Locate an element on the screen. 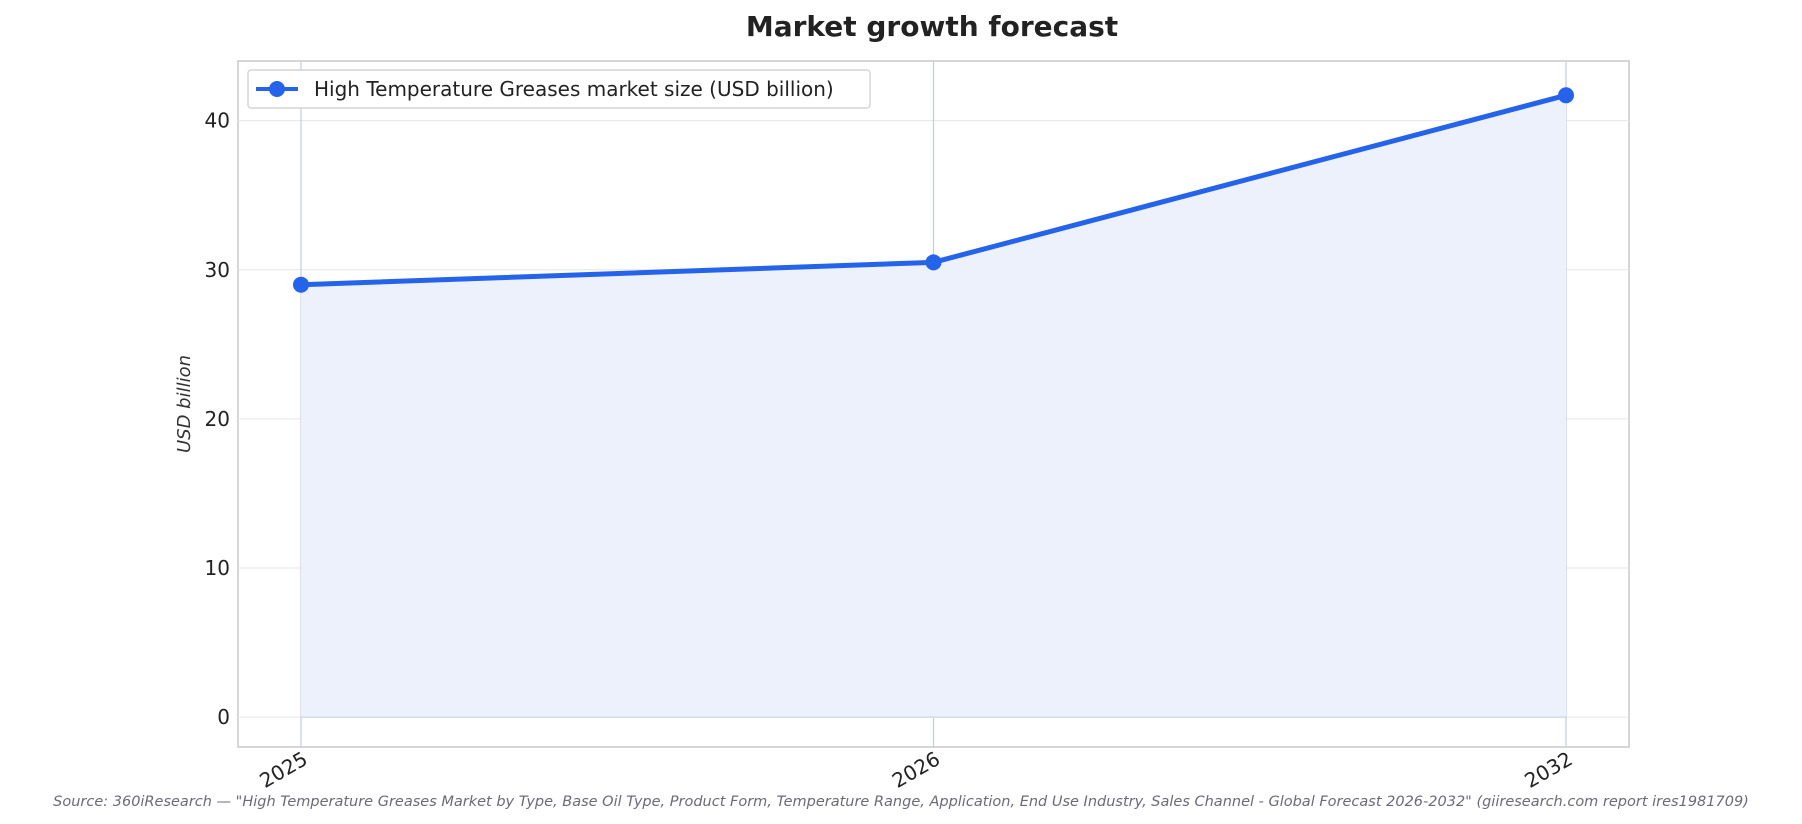 This screenshot has height=824, width=1802. chart-title: Market growth forecast is located at coordinates (932, 26).